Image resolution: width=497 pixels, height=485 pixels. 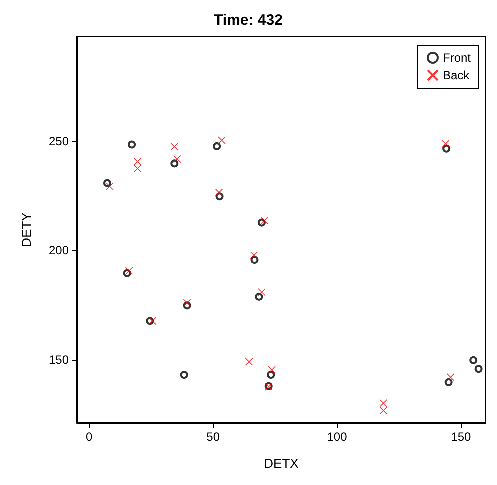 I want to click on x-tick-label: 0, so click(x=90, y=437).